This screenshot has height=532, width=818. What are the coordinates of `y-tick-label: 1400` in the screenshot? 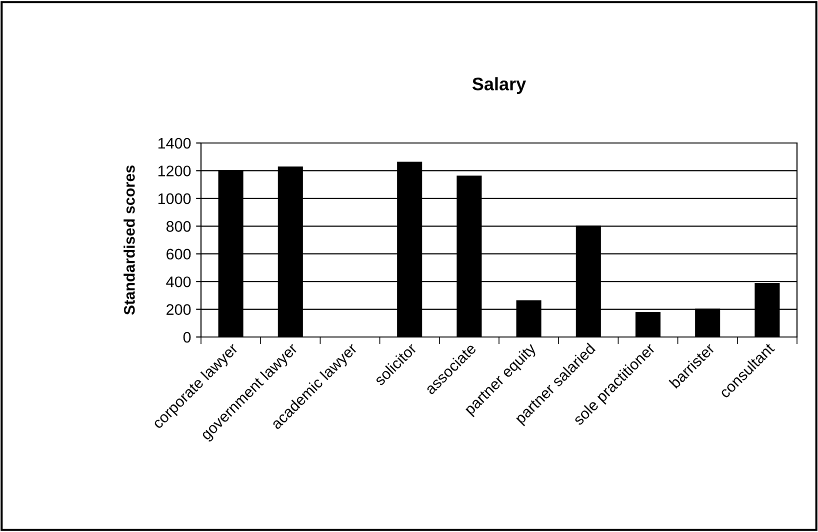 It's located at (174, 143).